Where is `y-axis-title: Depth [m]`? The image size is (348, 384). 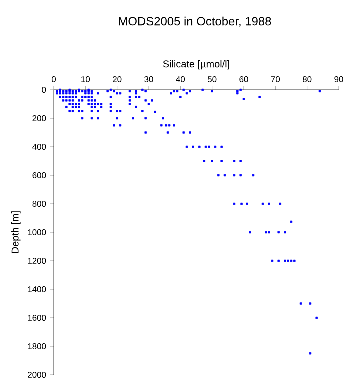 y-axis-title: Depth [m] is located at coordinates (16, 233).